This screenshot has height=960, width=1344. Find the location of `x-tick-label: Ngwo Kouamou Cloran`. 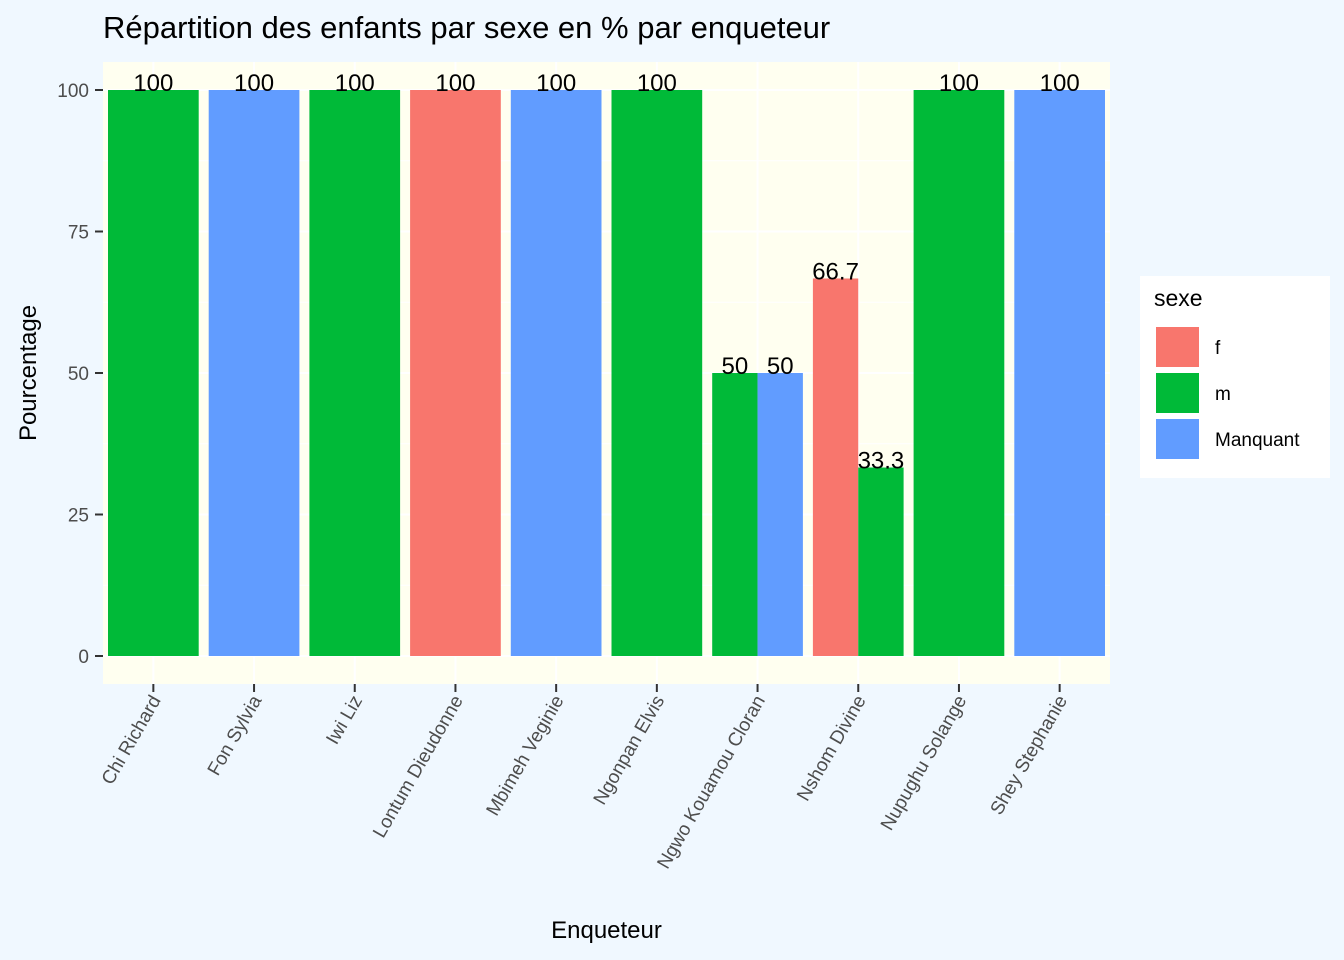

x-tick-label: Ngwo Kouamou Cloran is located at coordinates (711, 782).